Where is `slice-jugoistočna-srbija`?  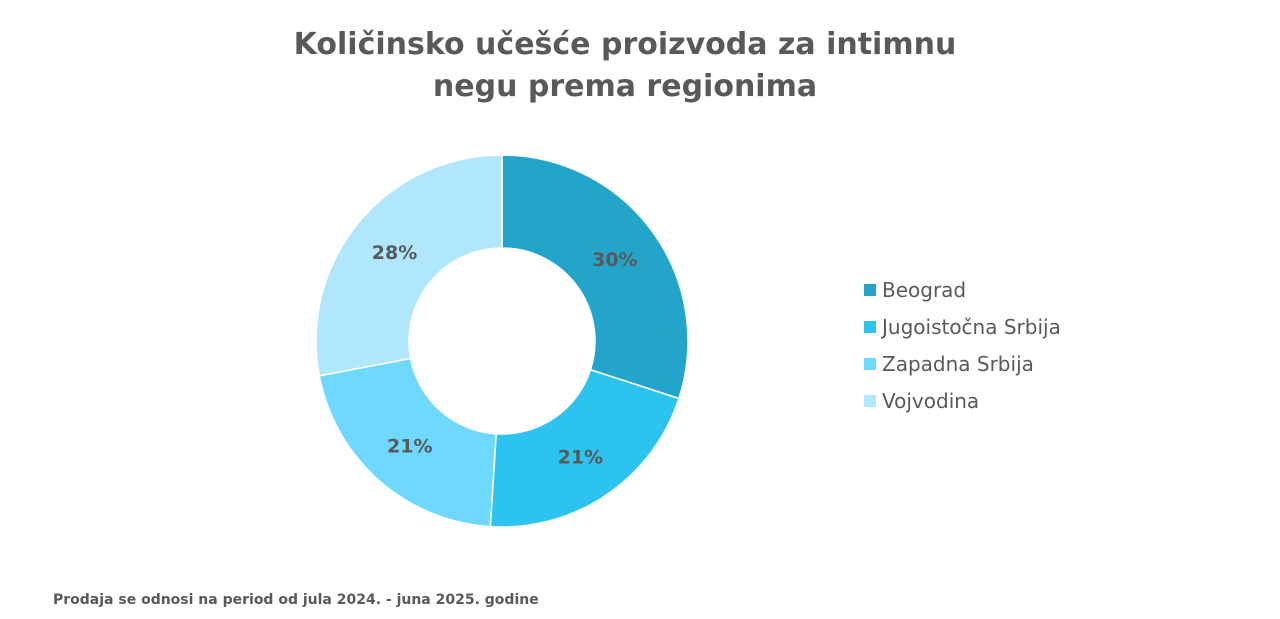
slice-jugoistočna-srbija is located at coordinates (584, 448).